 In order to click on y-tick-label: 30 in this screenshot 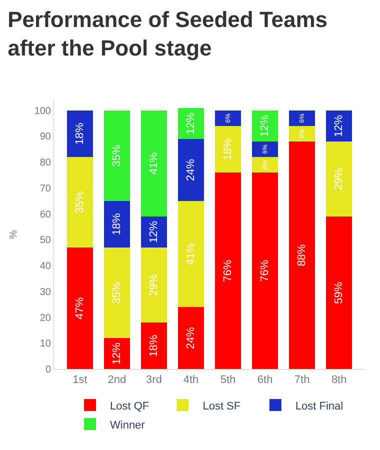, I will do `click(46, 292)`.